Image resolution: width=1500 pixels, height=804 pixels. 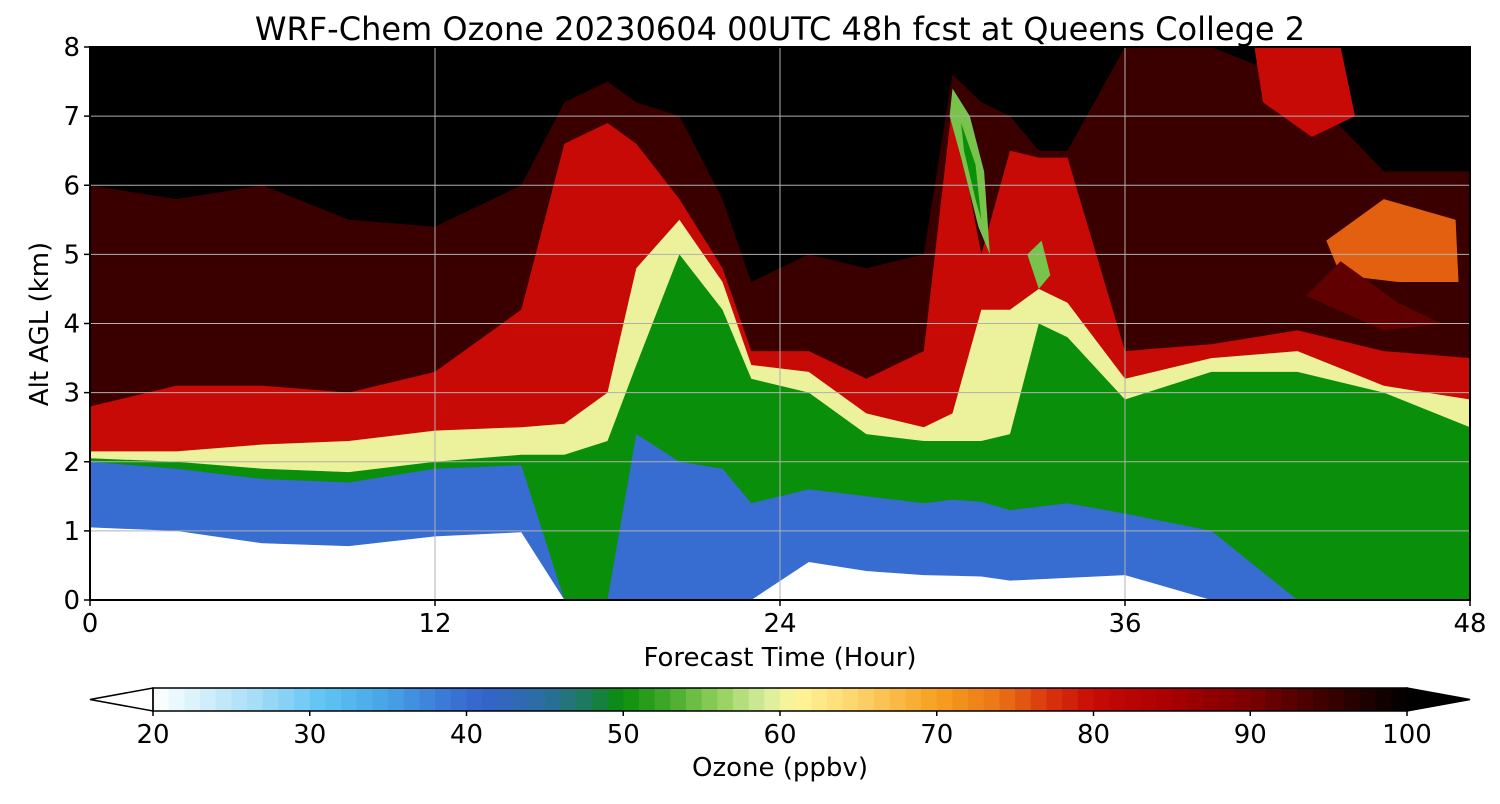 What do you see at coordinates (780, 768) in the screenshot?
I see `colorbar-label: Ozone (ppbv)` at bounding box center [780, 768].